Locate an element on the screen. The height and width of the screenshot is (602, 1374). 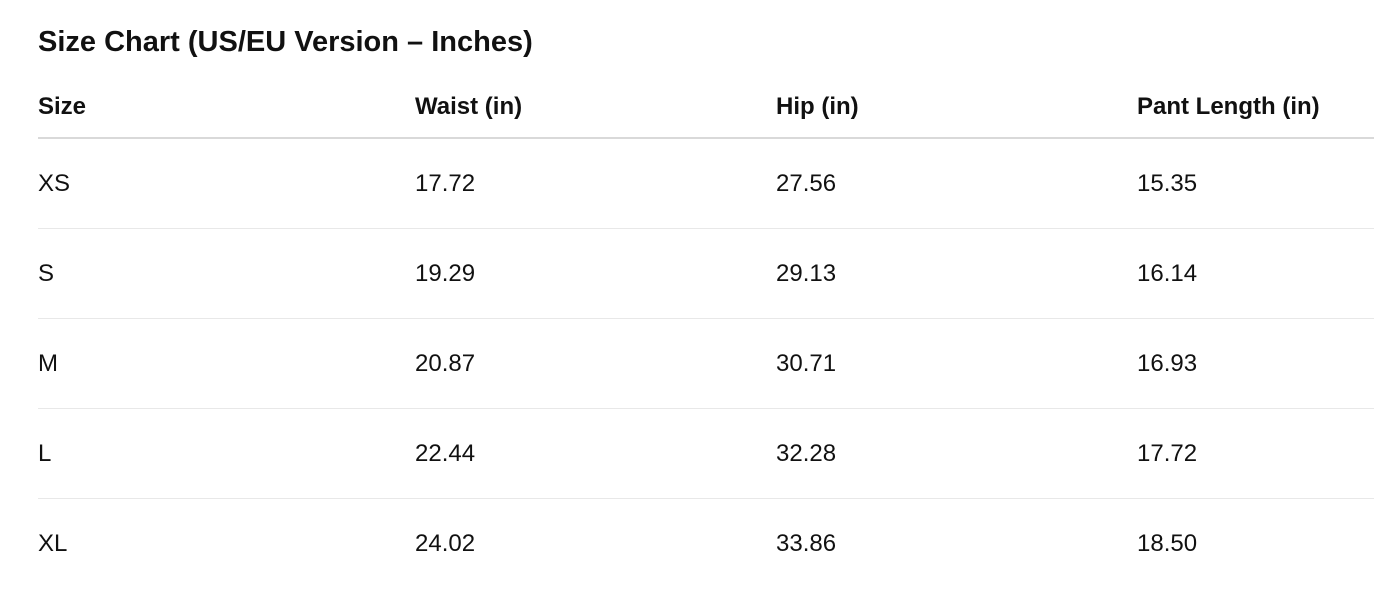
table-row: S 19.29 29.13 16.14 is located at coordinates (706, 273).